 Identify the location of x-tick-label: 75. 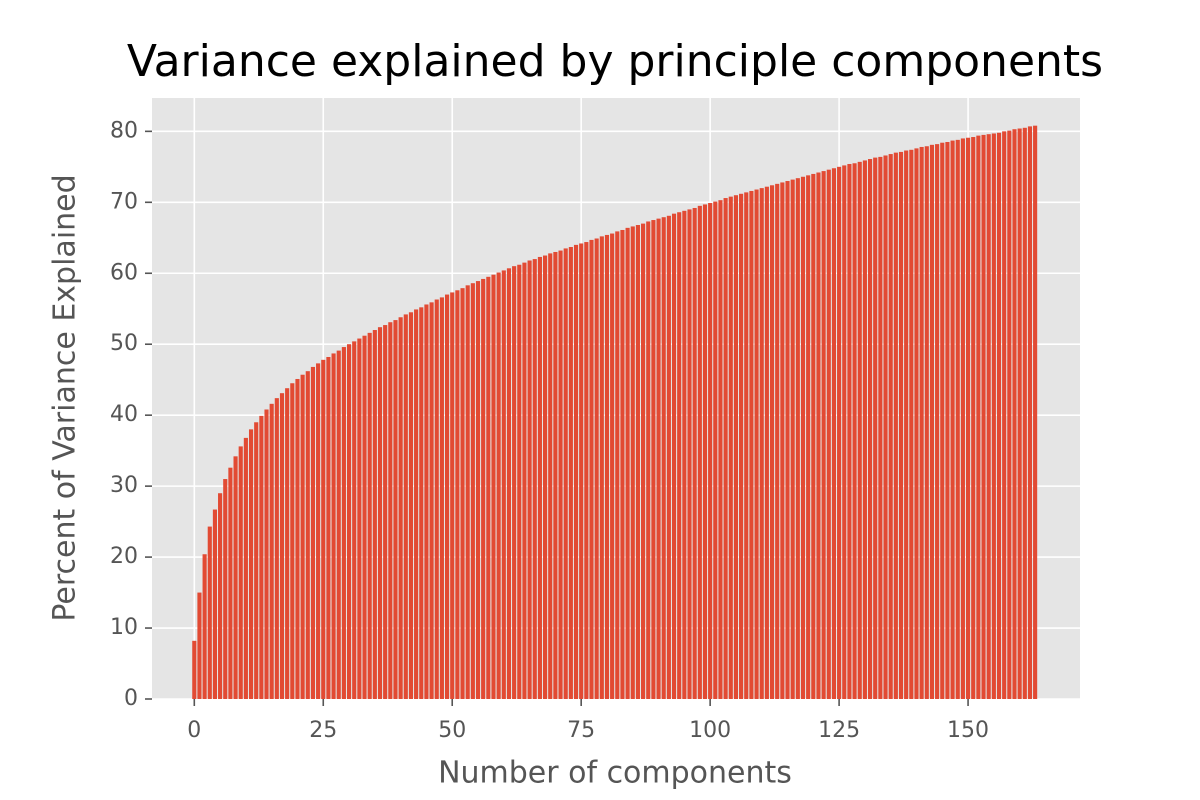
(581, 730).